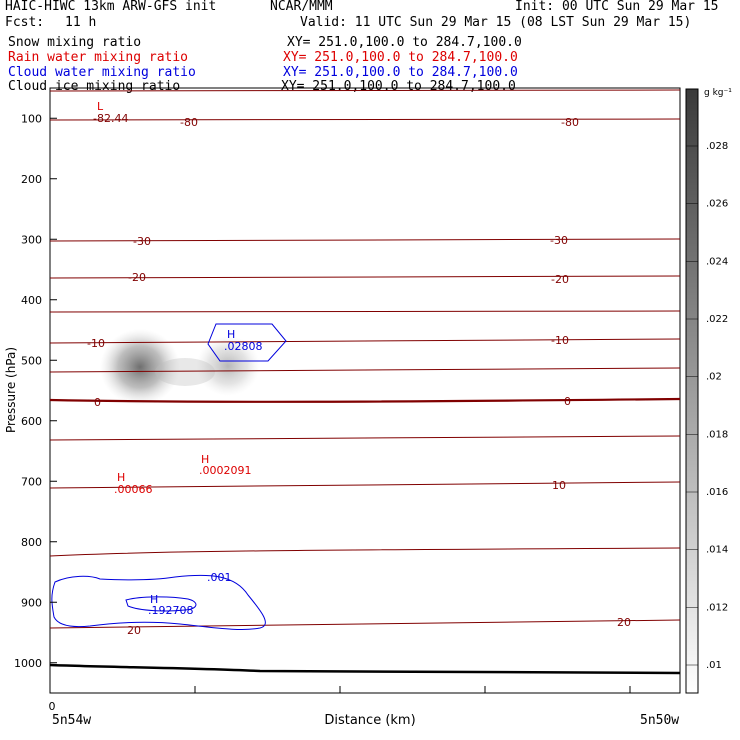  Describe the element at coordinates (560, 340) in the screenshot. I see `temp-label-minus10-right: -10` at that location.